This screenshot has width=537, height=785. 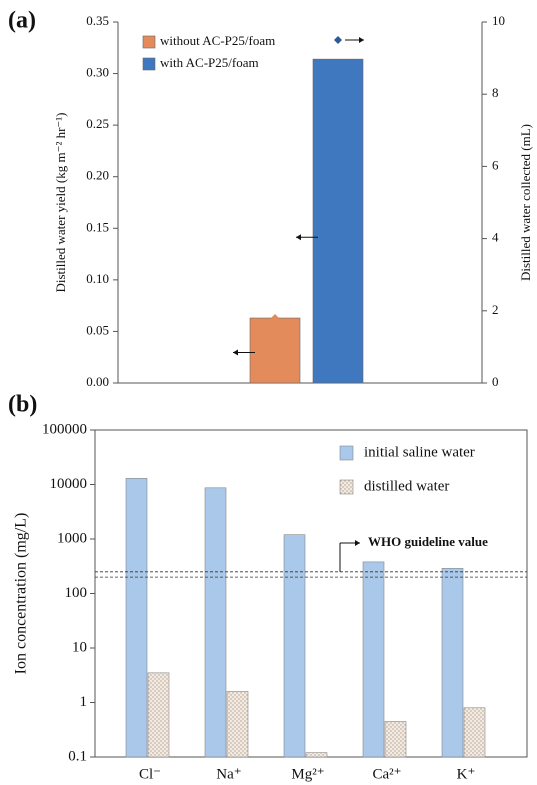 I want to click on y-tick-label: 100000, so click(x=64, y=429).